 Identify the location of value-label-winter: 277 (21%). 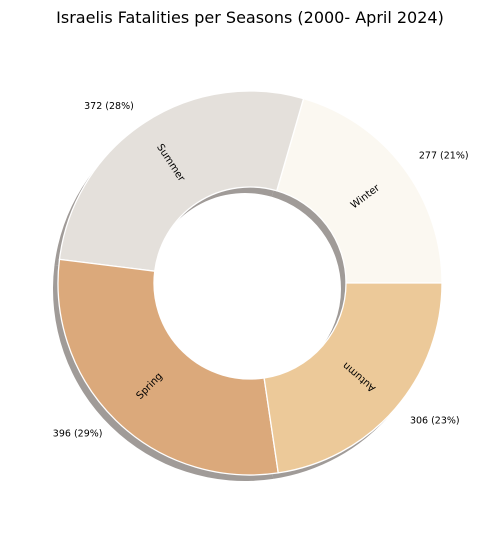
(444, 156).